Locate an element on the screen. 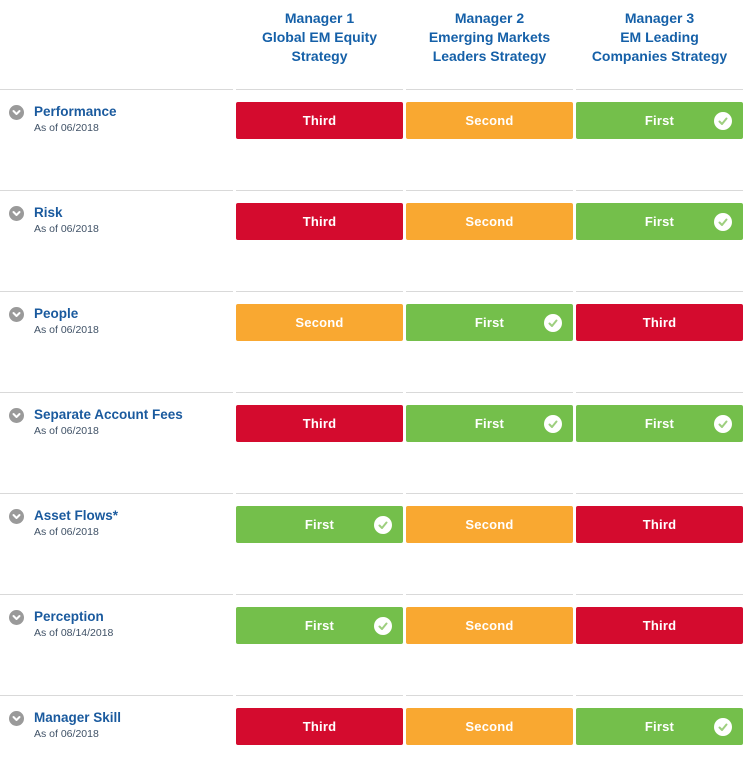  row-label: People is located at coordinates (56, 313).